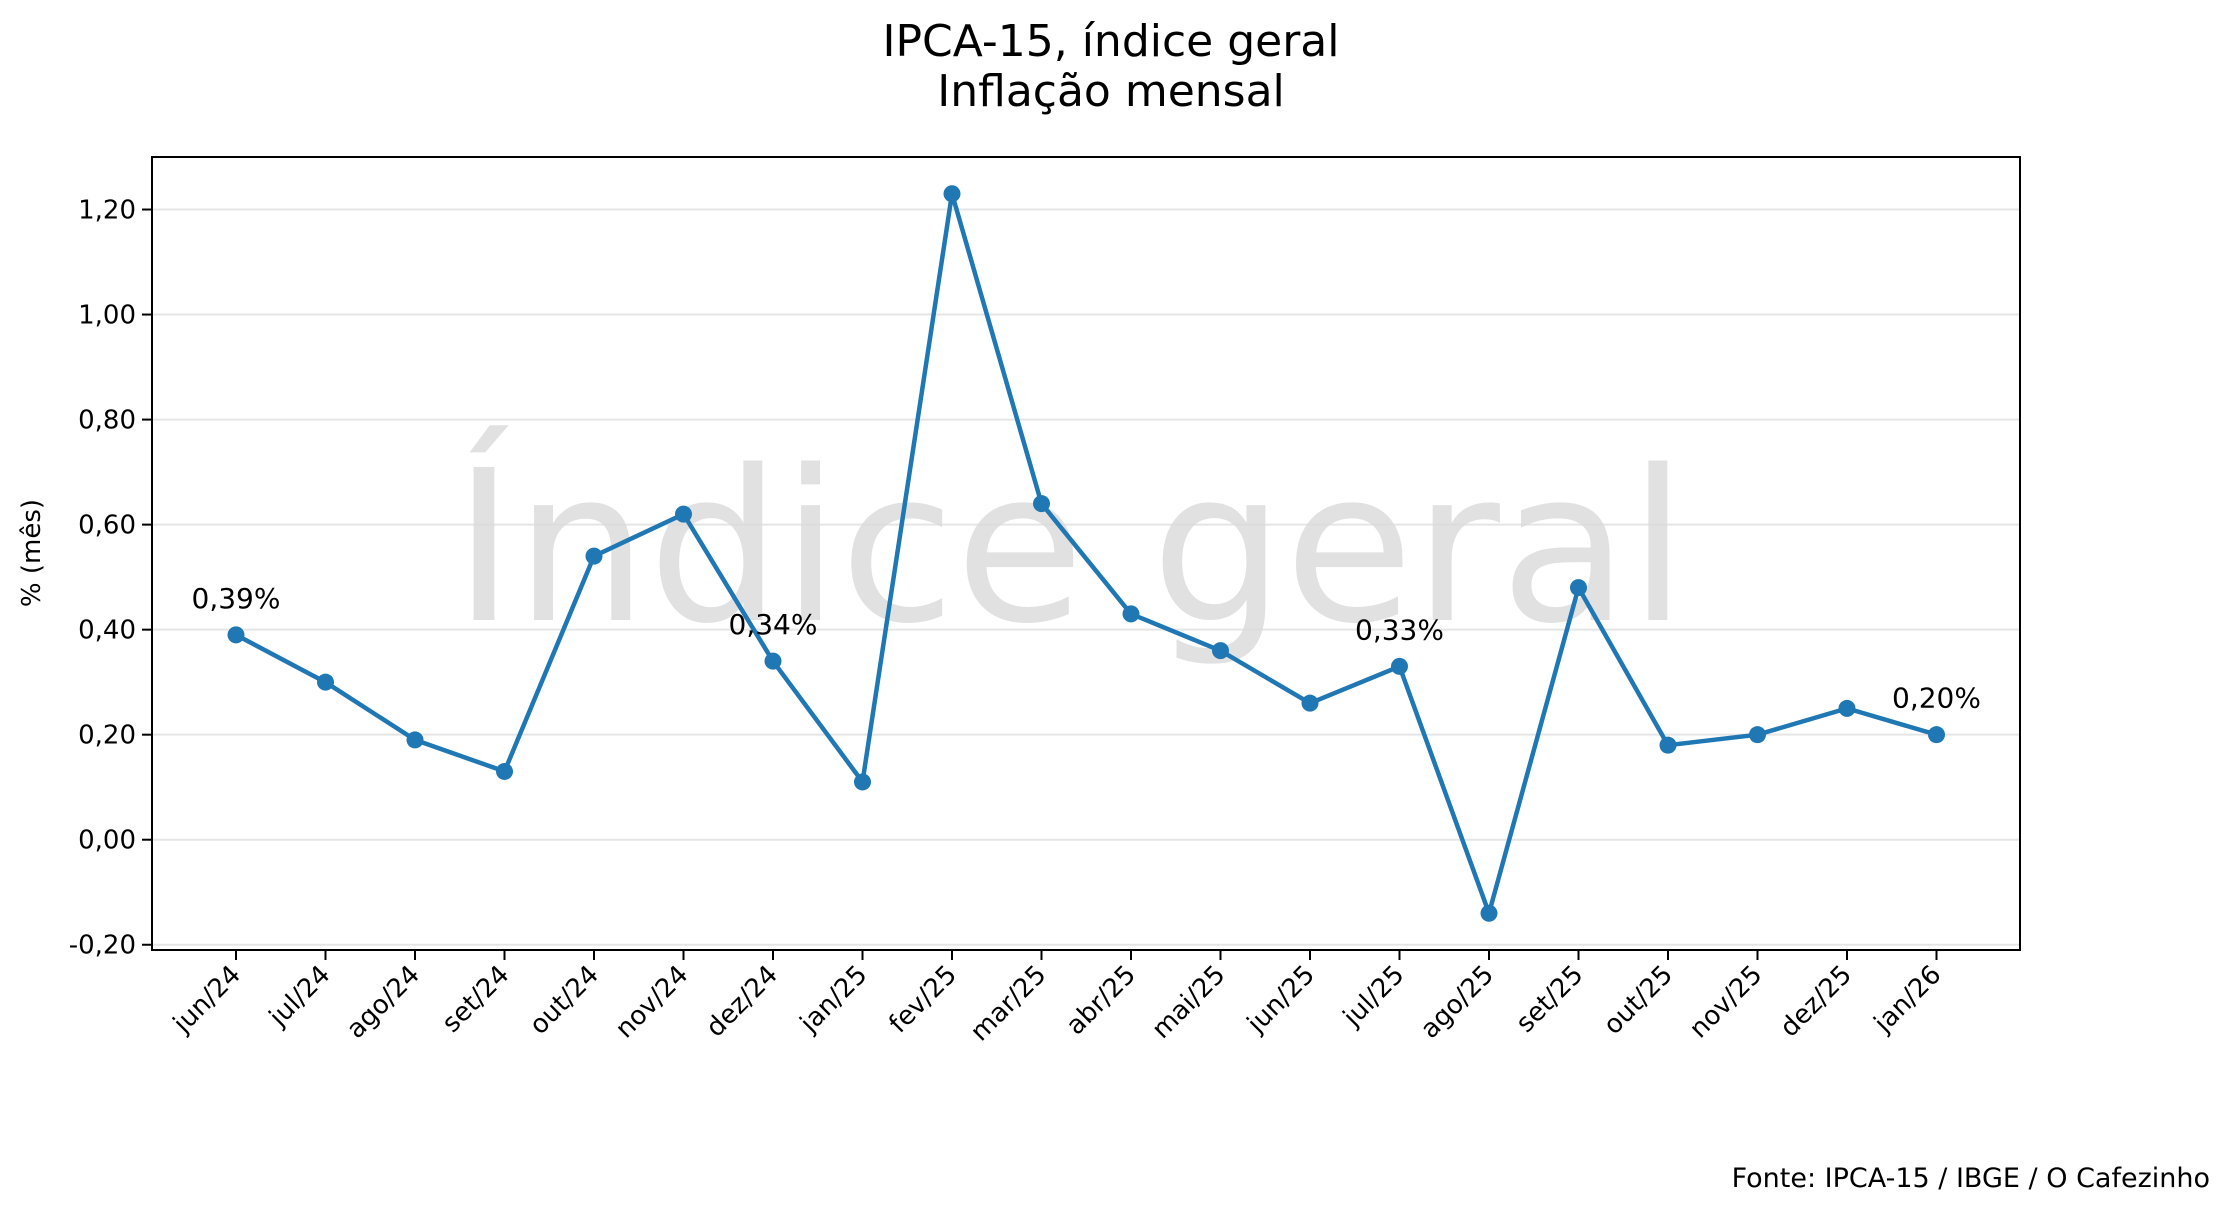 The image size is (2222, 1208). What do you see at coordinates (107, 736) in the screenshot?
I see `y-tick-label: 0,20` at bounding box center [107, 736].